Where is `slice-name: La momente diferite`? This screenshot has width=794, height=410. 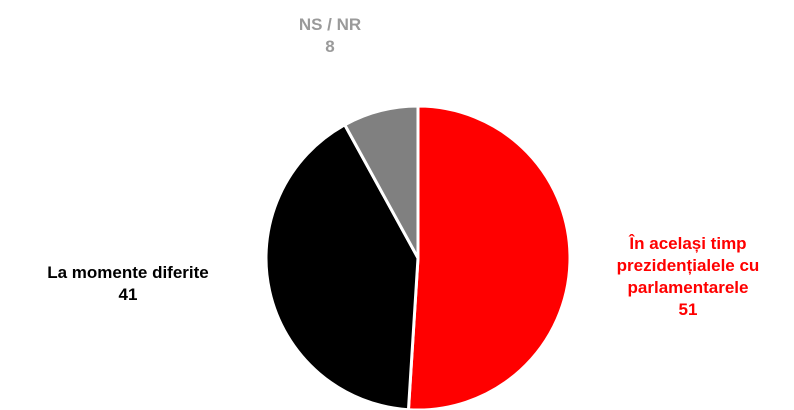 slice-name: La momente diferite is located at coordinates (128, 272).